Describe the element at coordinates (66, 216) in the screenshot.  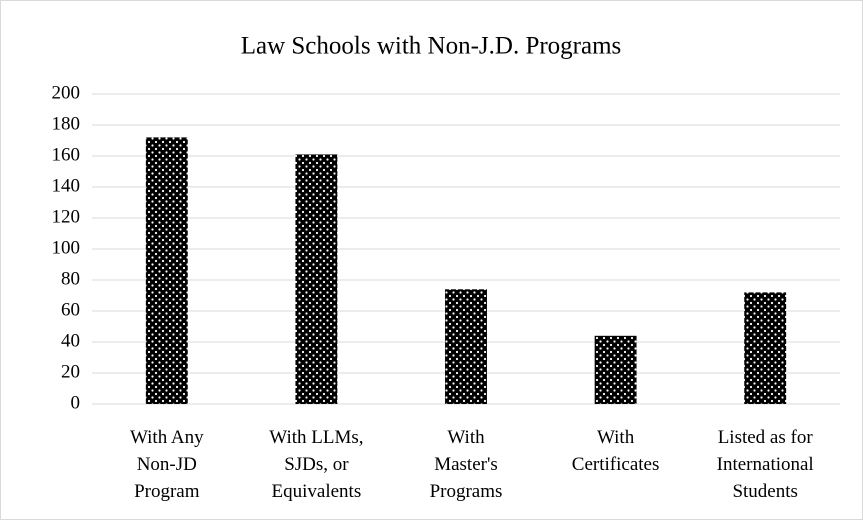
I see `y-tick-label: 120` at that location.